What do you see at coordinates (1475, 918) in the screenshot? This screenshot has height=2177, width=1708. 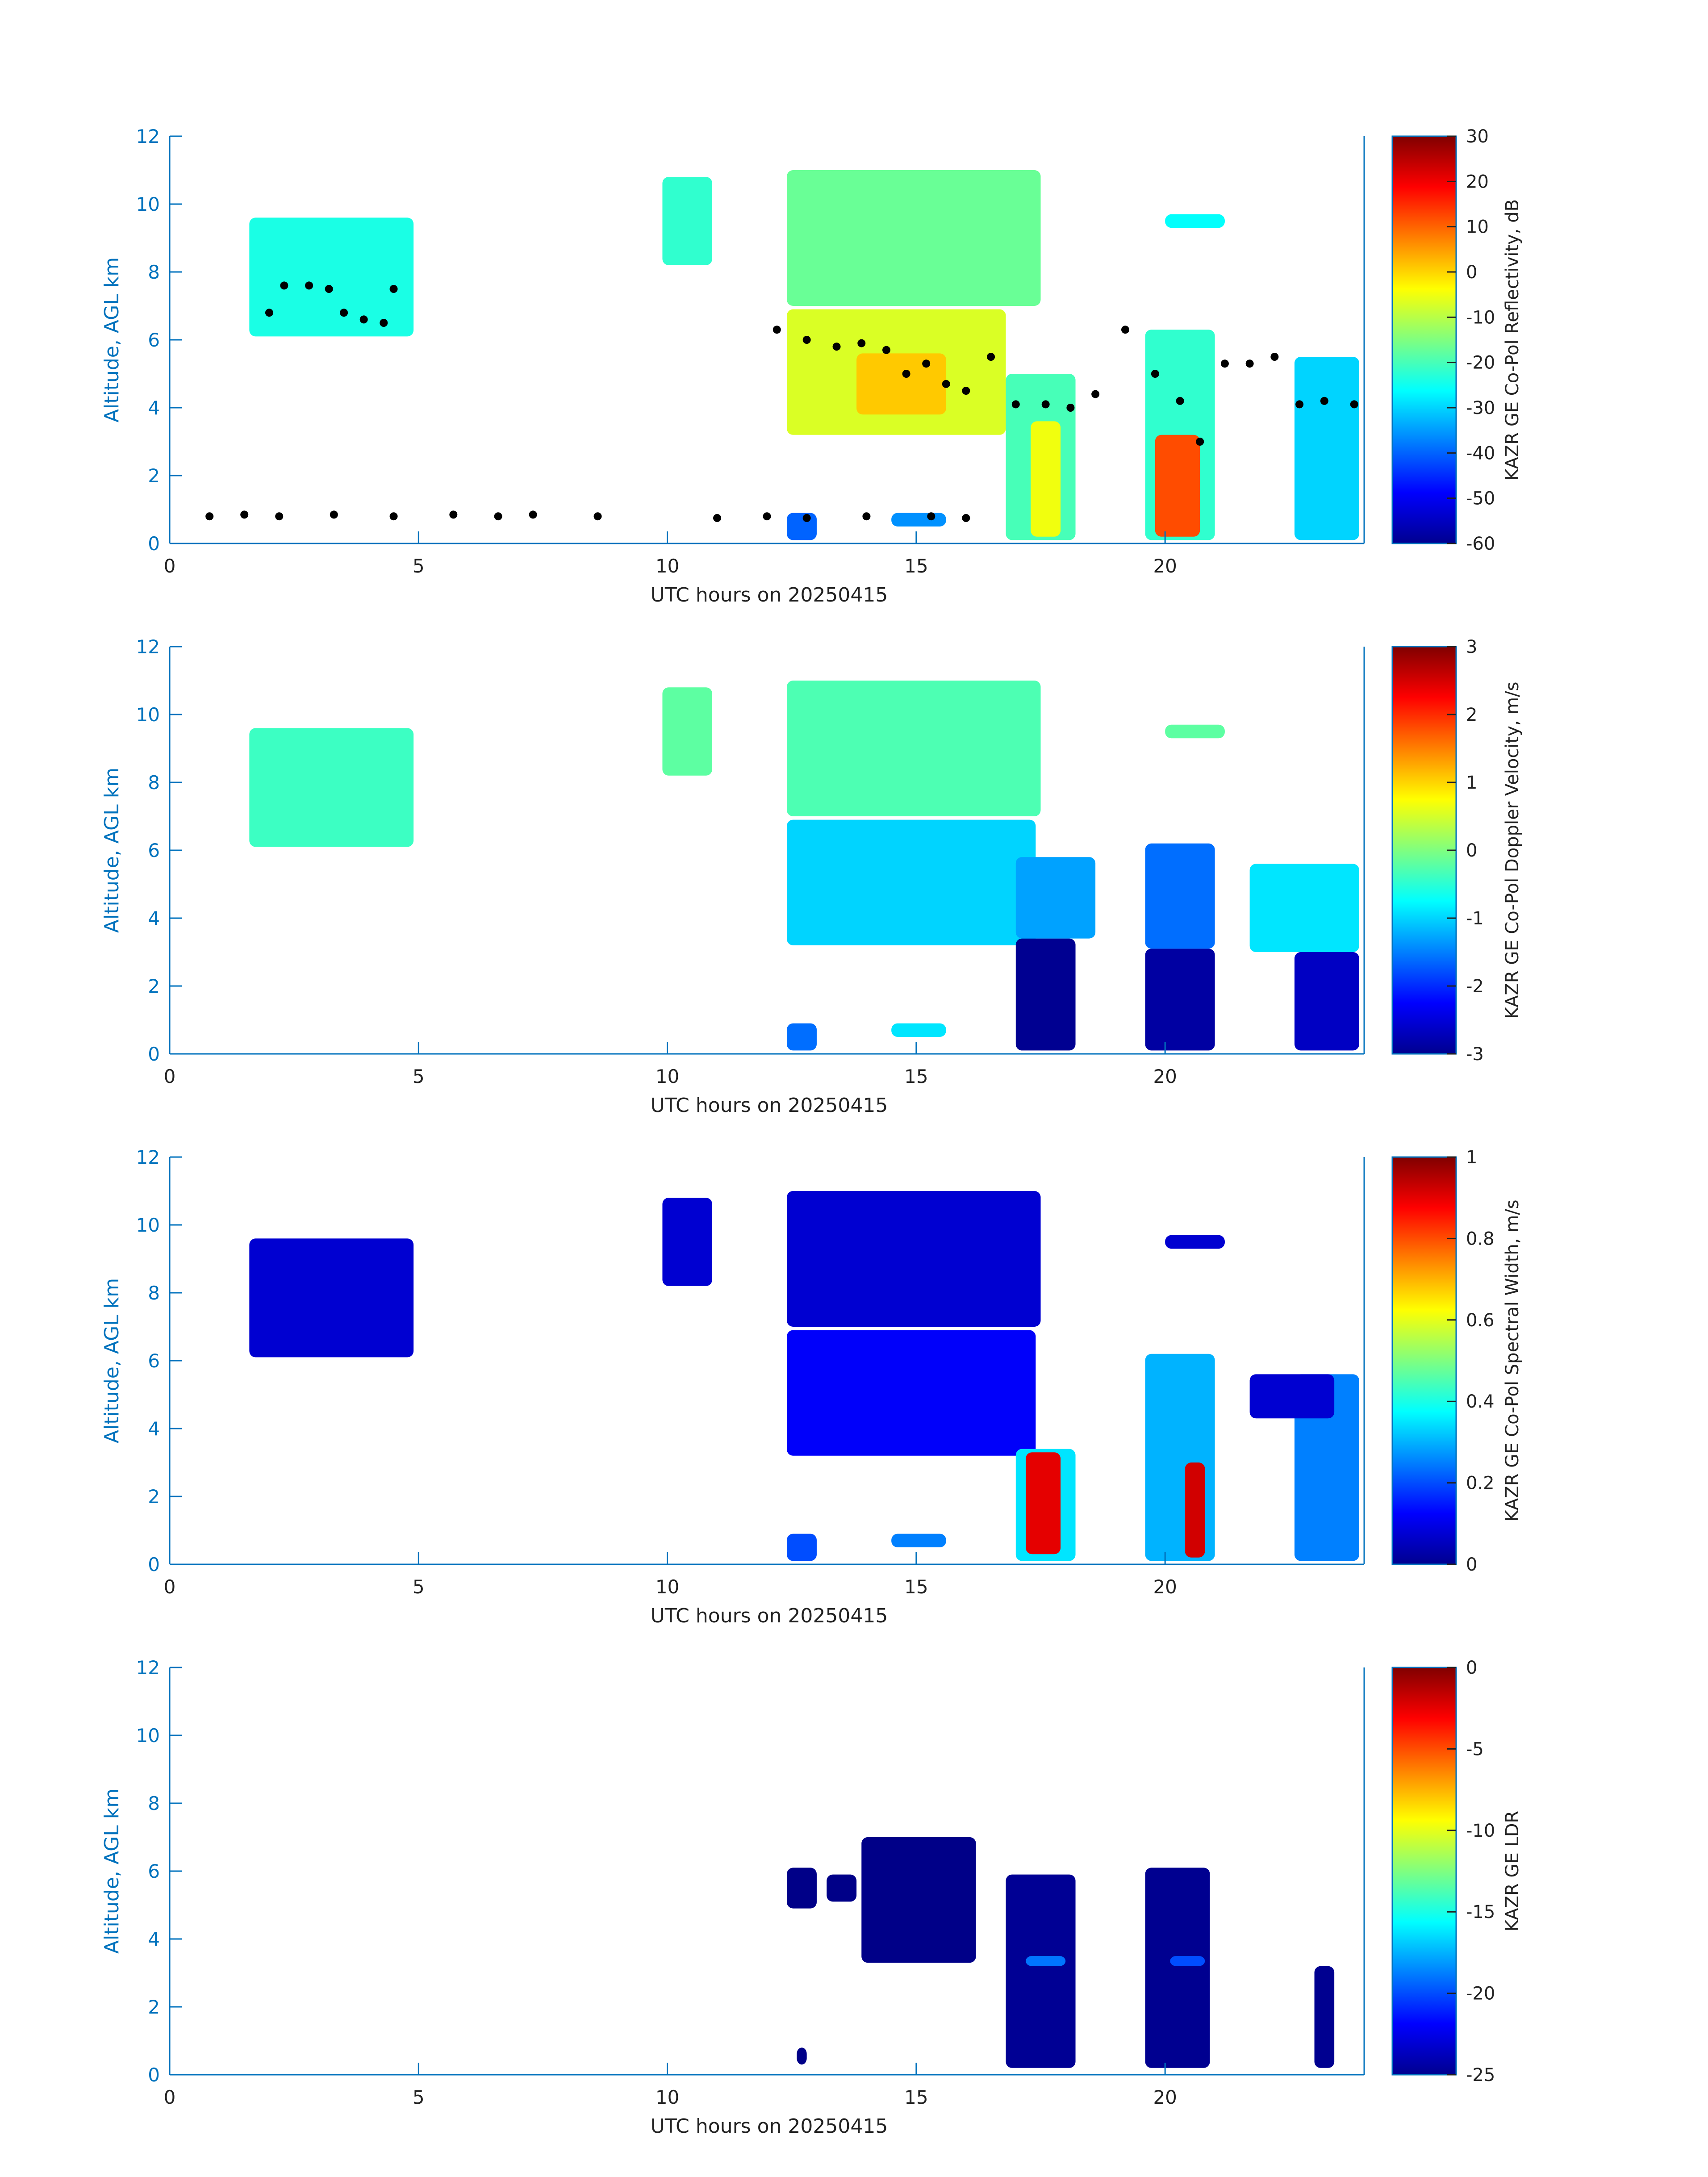 I see `colorbar-tick-label: -1` at bounding box center [1475, 918].